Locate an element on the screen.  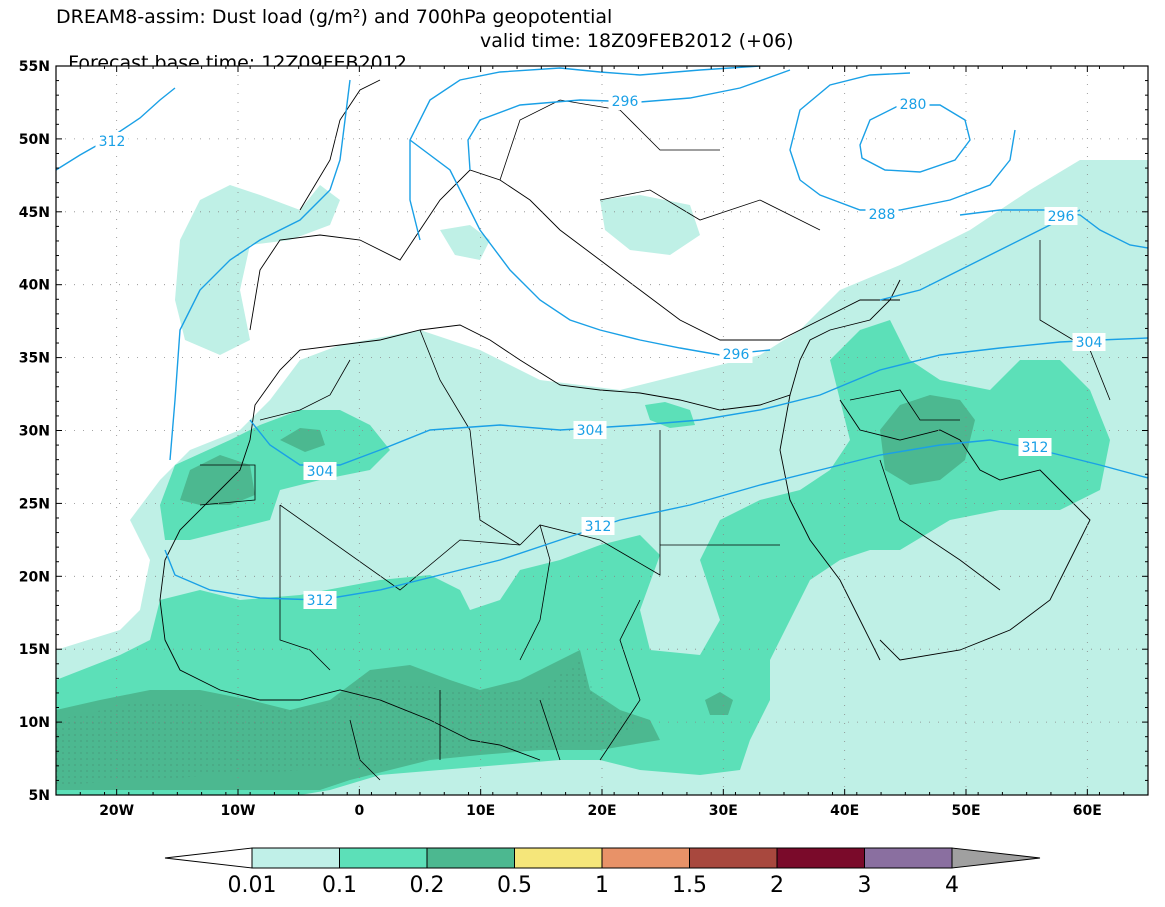
lat-tick-label: 40N is located at coordinates (34, 286).